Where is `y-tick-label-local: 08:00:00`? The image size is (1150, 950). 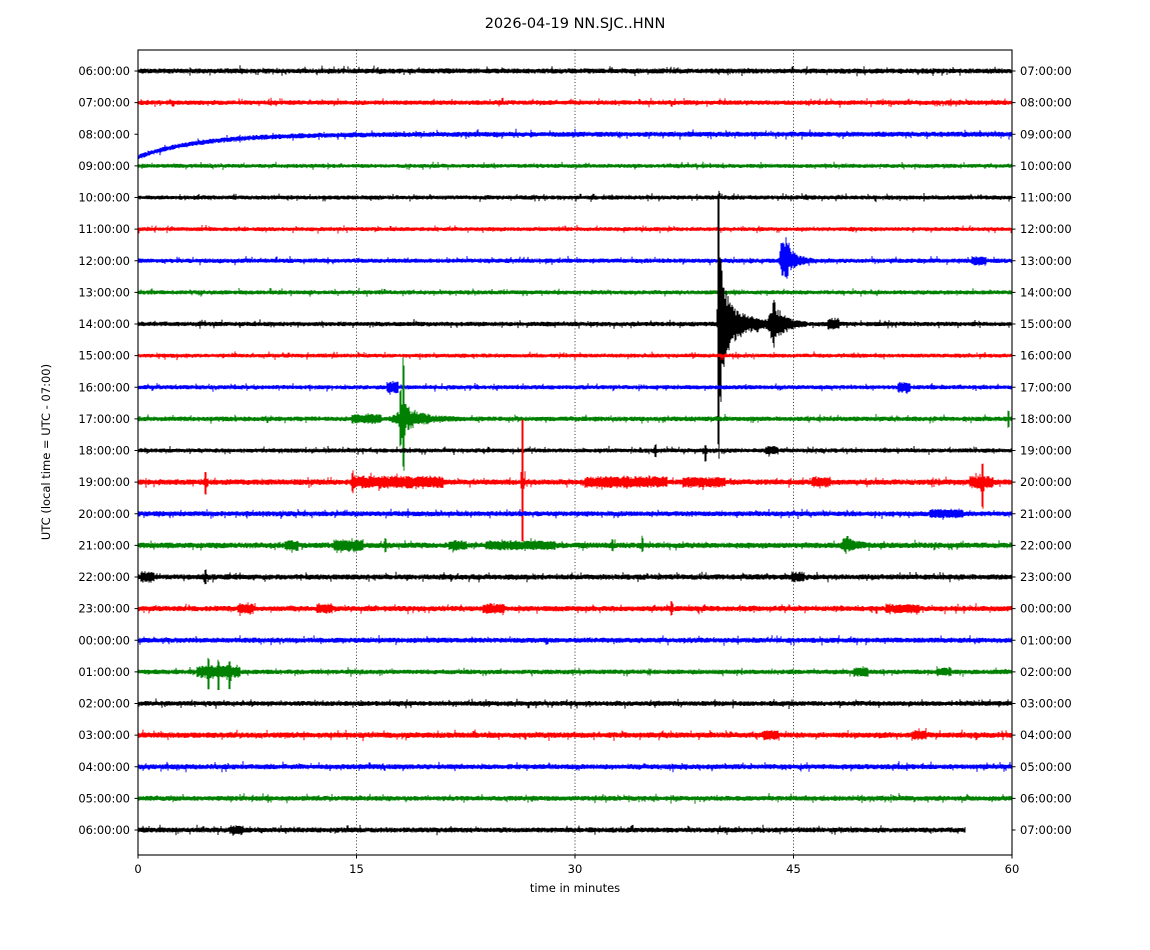
y-tick-label-local: 08:00:00 is located at coordinates (1046, 103).